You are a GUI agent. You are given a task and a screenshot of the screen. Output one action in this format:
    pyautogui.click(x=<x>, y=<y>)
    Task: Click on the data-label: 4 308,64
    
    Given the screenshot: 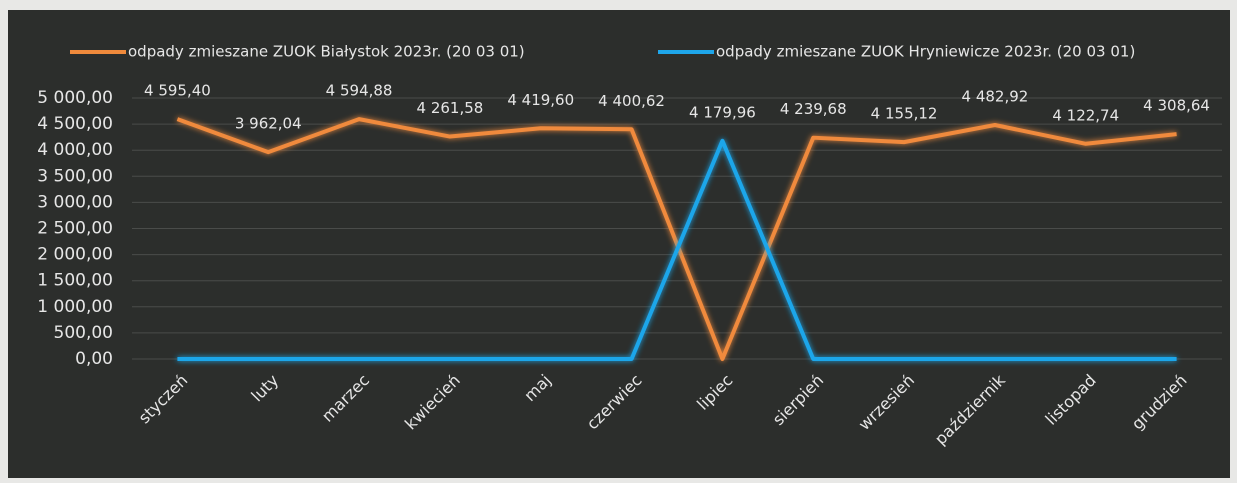 What is the action you would take?
    pyautogui.click(x=1176, y=106)
    